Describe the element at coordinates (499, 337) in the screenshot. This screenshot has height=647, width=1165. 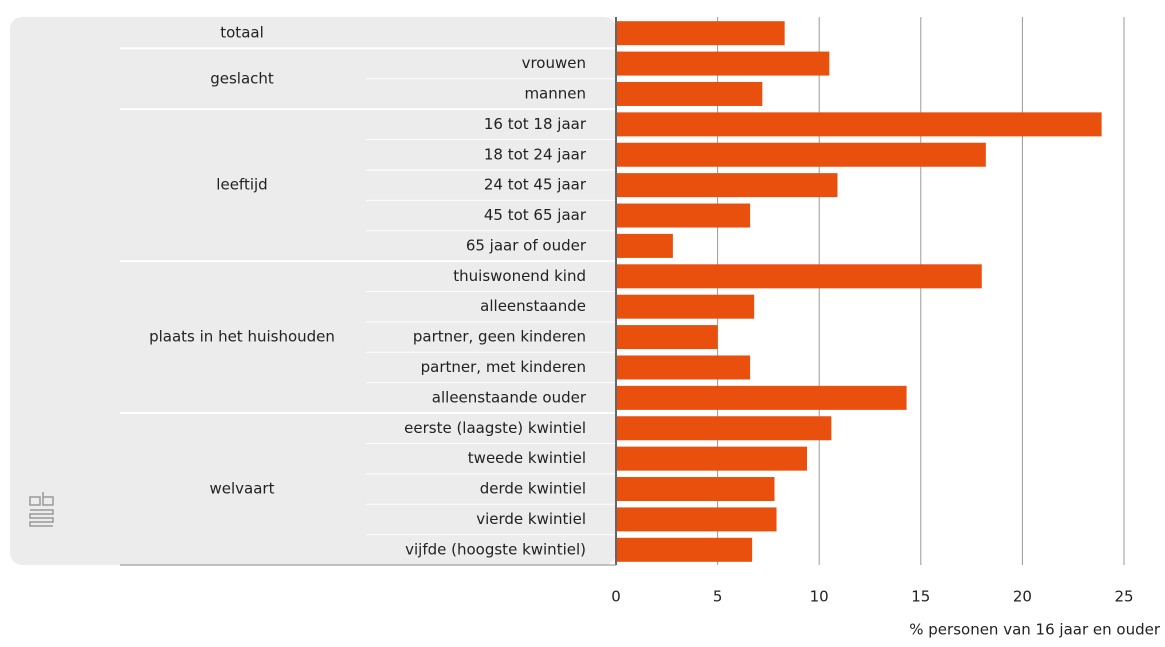
I see `category-label: partner, geen kinderen` at that location.